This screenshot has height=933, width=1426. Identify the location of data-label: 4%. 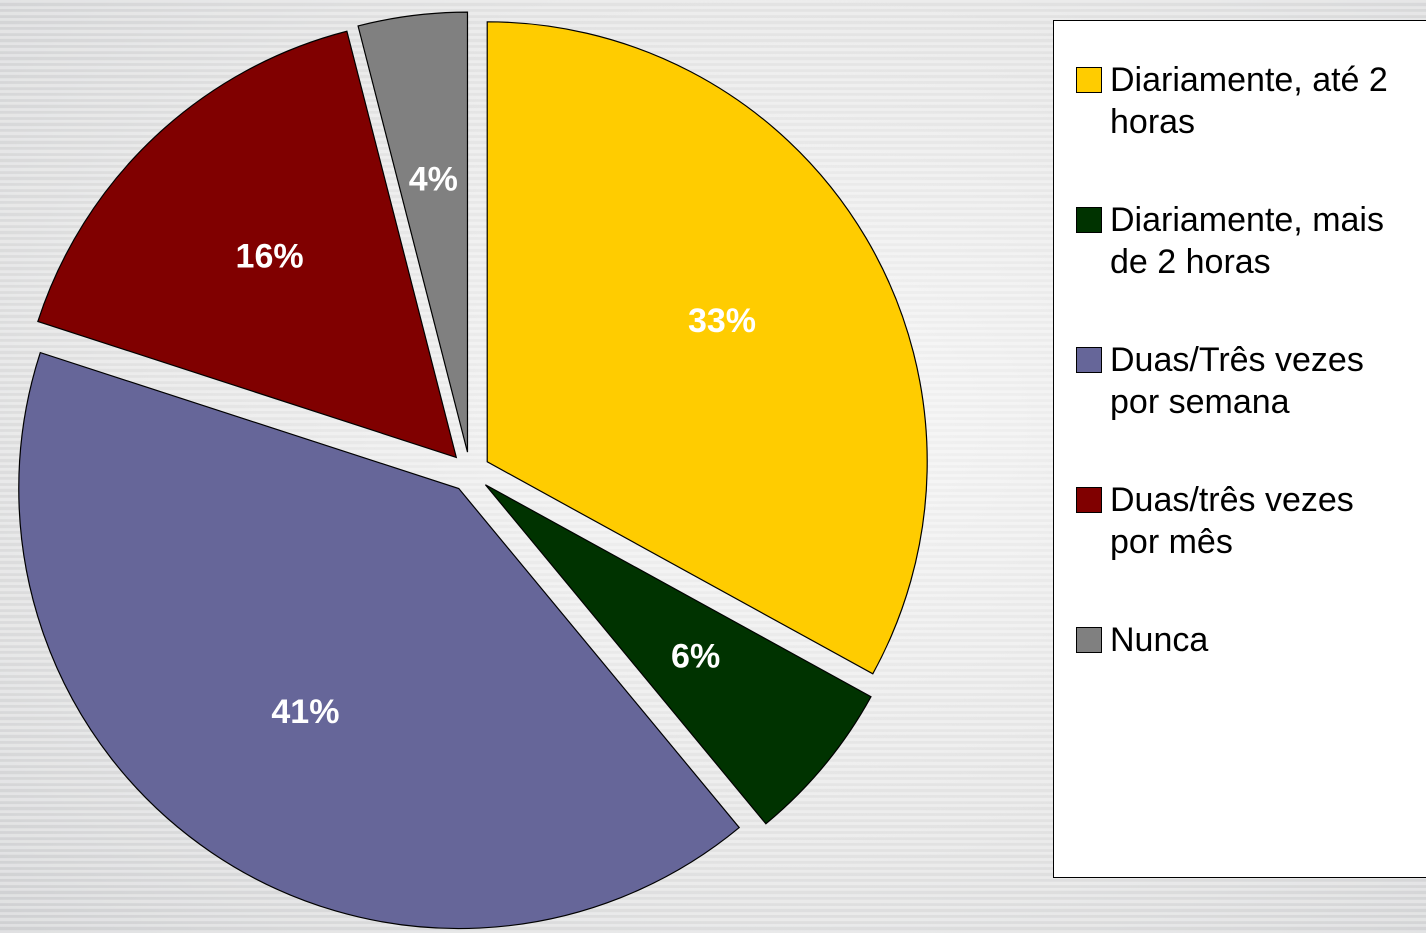
(433, 179).